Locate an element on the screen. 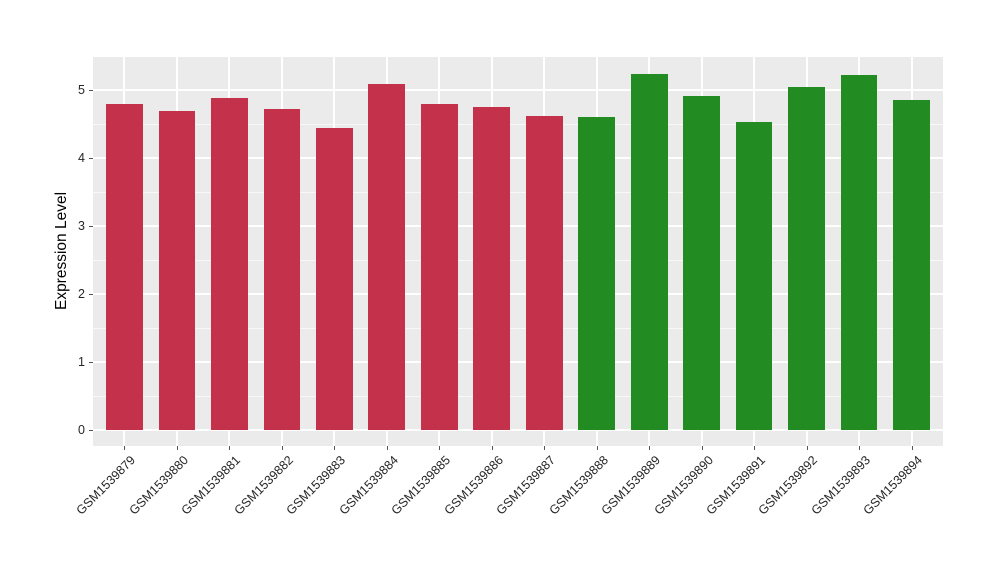  bar-GSM1539879 is located at coordinates (124, 267).